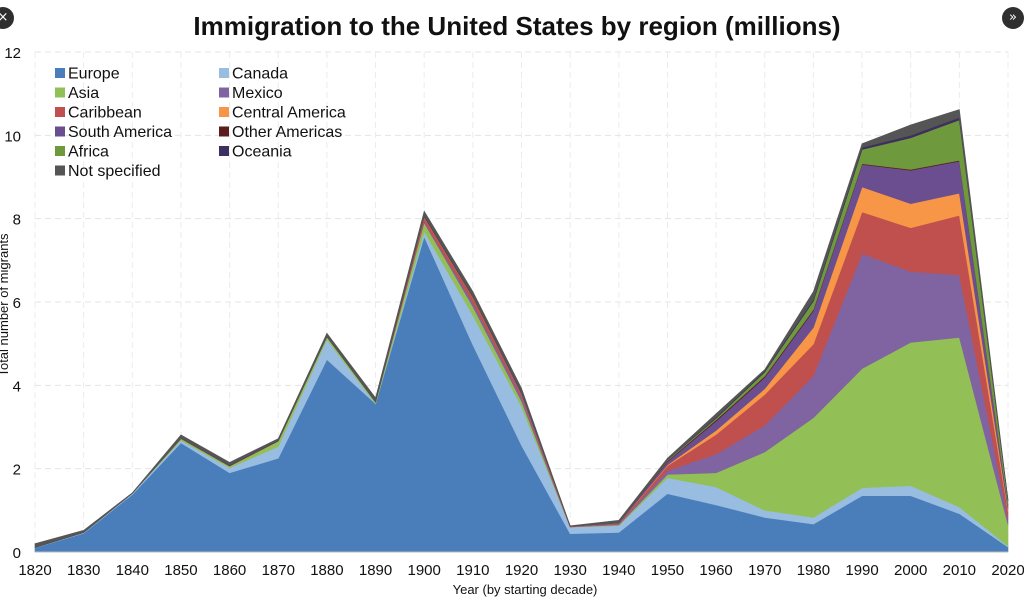 The image size is (1024, 597). What do you see at coordinates (17, 470) in the screenshot?
I see `y-tick-label: 2` at bounding box center [17, 470].